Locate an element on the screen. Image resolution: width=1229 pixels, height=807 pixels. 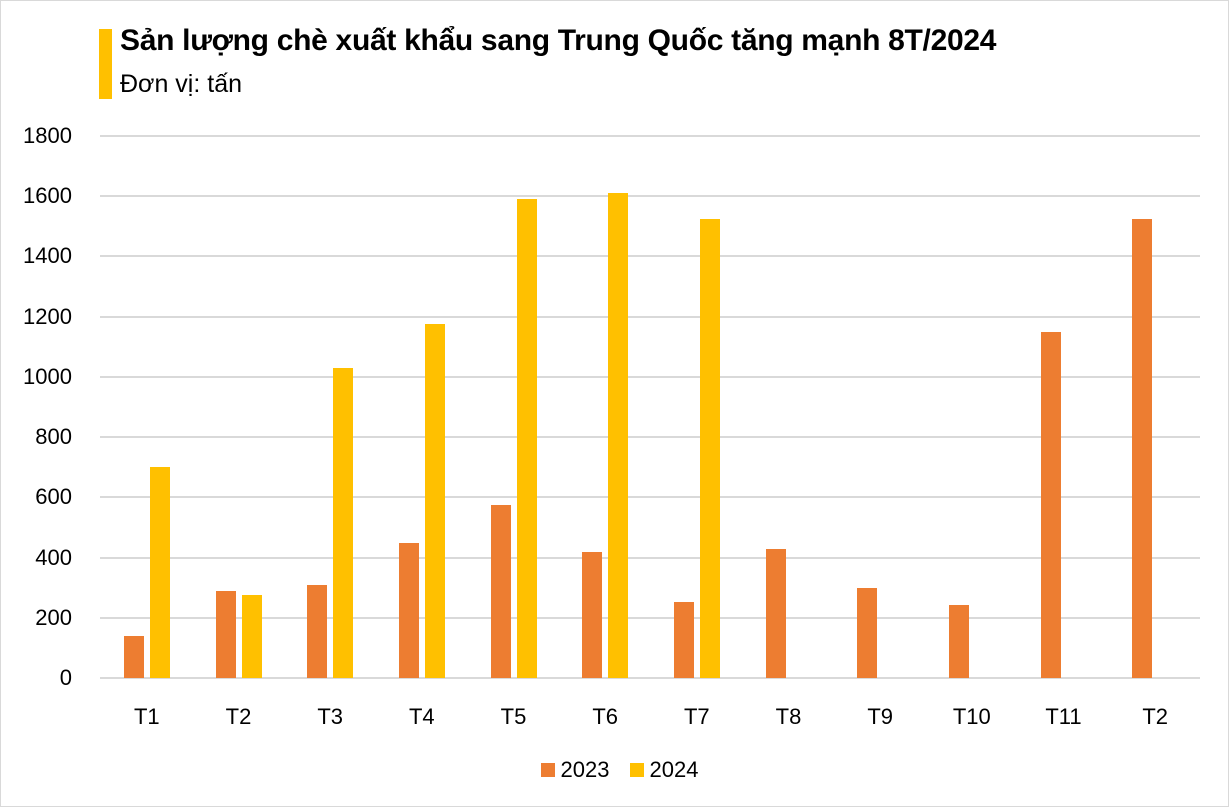
legend-item-2024: 2024 is located at coordinates (664, 770).